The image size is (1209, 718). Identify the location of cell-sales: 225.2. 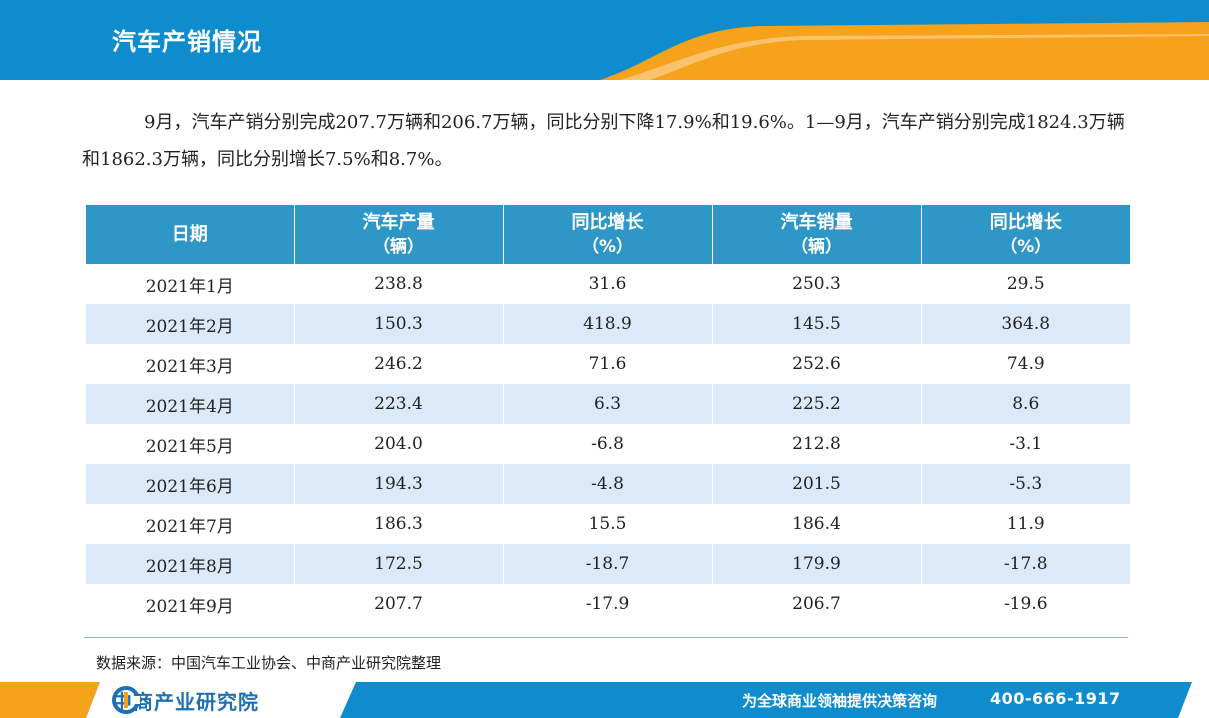
(817, 404).